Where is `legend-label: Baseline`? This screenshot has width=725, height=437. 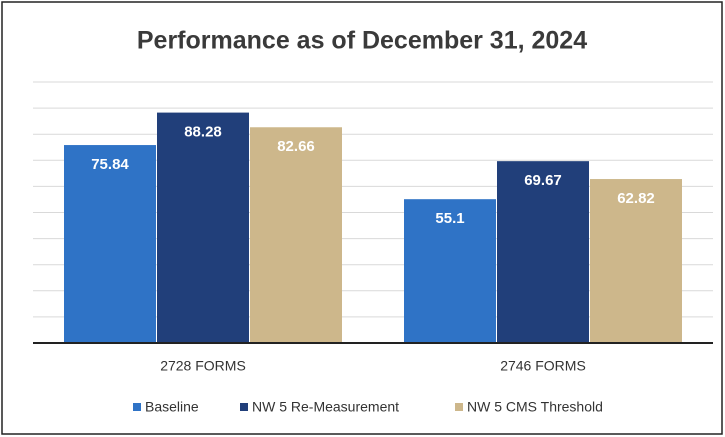 legend-label: Baseline is located at coordinates (172, 407).